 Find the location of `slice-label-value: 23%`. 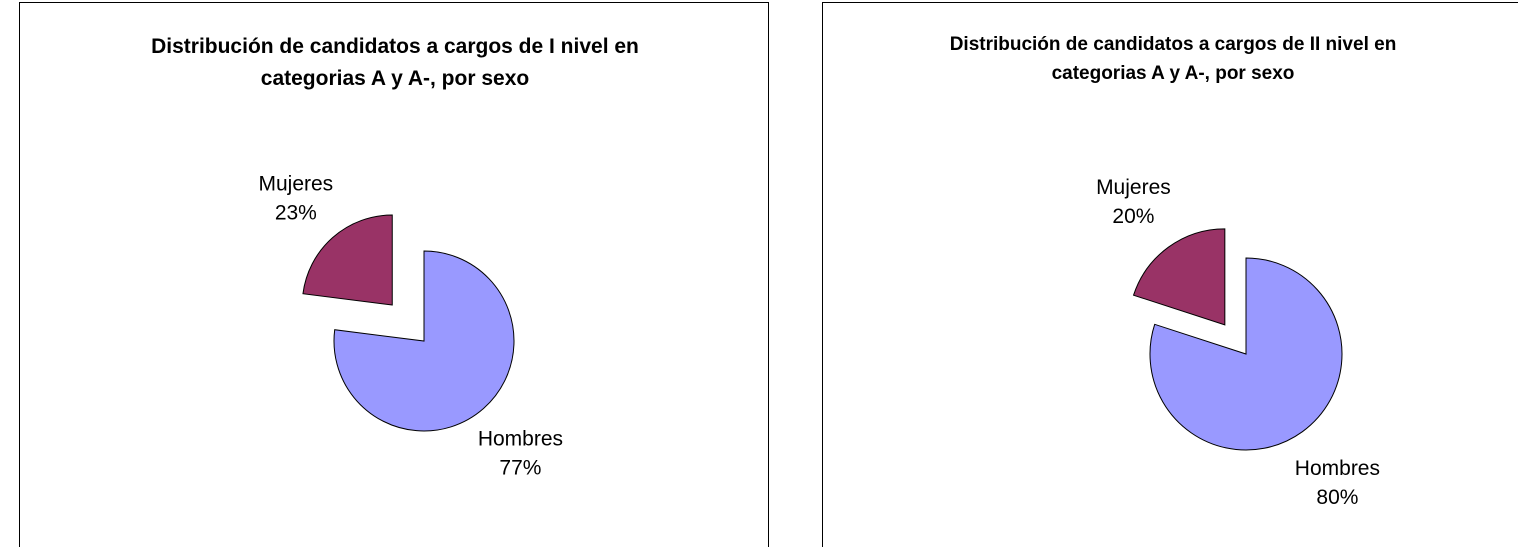

slice-label-value: 23% is located at coordinates (296, 213).